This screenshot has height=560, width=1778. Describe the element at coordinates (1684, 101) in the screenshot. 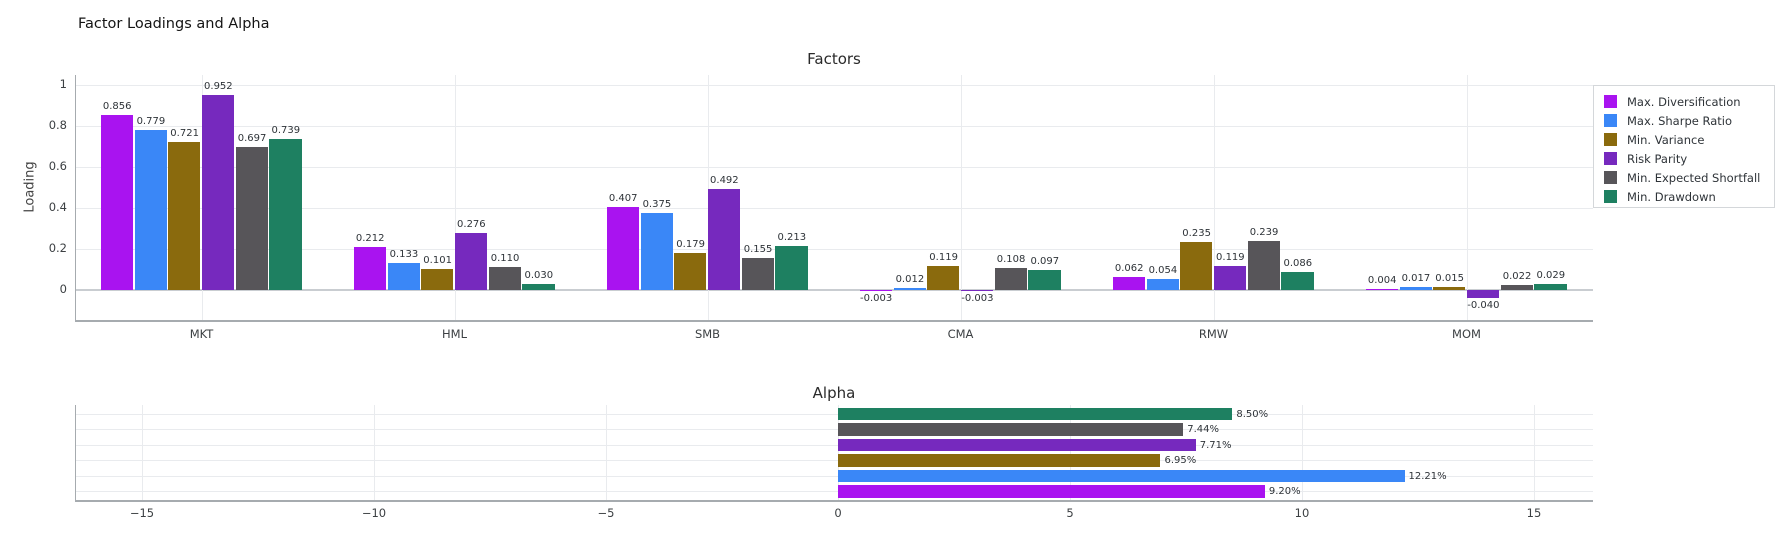

I see `legend-item-label: Max. Diversification` at that location.